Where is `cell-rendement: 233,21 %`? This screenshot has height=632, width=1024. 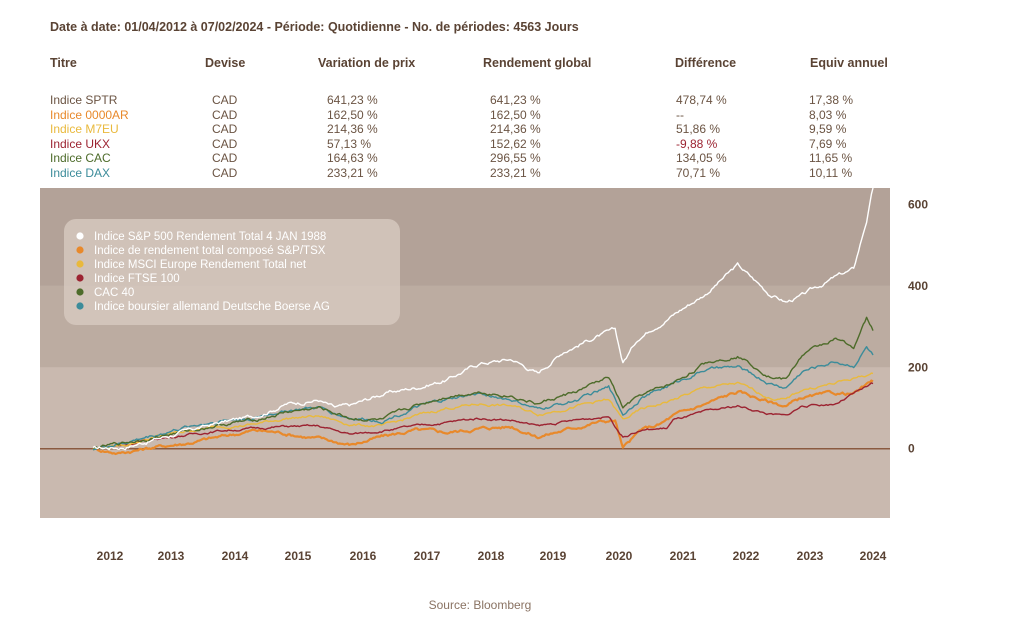
cell-rendement: 233,21 % is located at coordinates (515, 172).